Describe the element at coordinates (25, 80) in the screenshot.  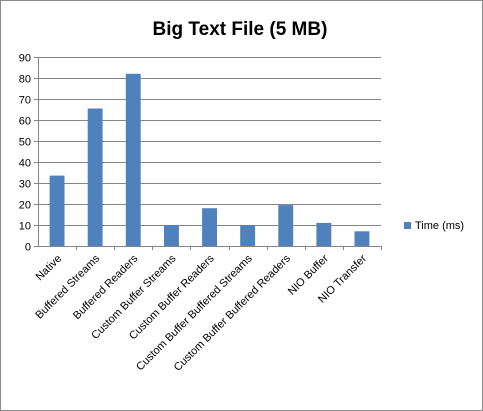
I see `y-tick-label: 80` at that location.